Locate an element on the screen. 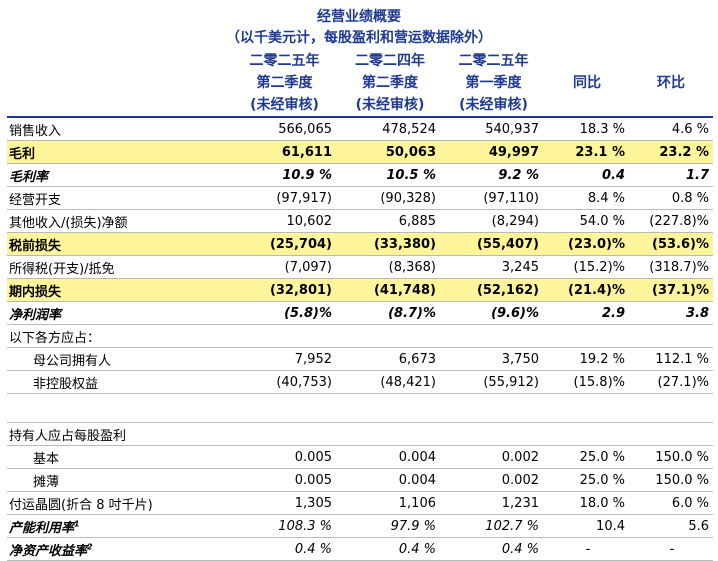 The width and height of the screenshot is (718, 561). cell-yoy: (23.0)% is located at coordinates (587, 244).